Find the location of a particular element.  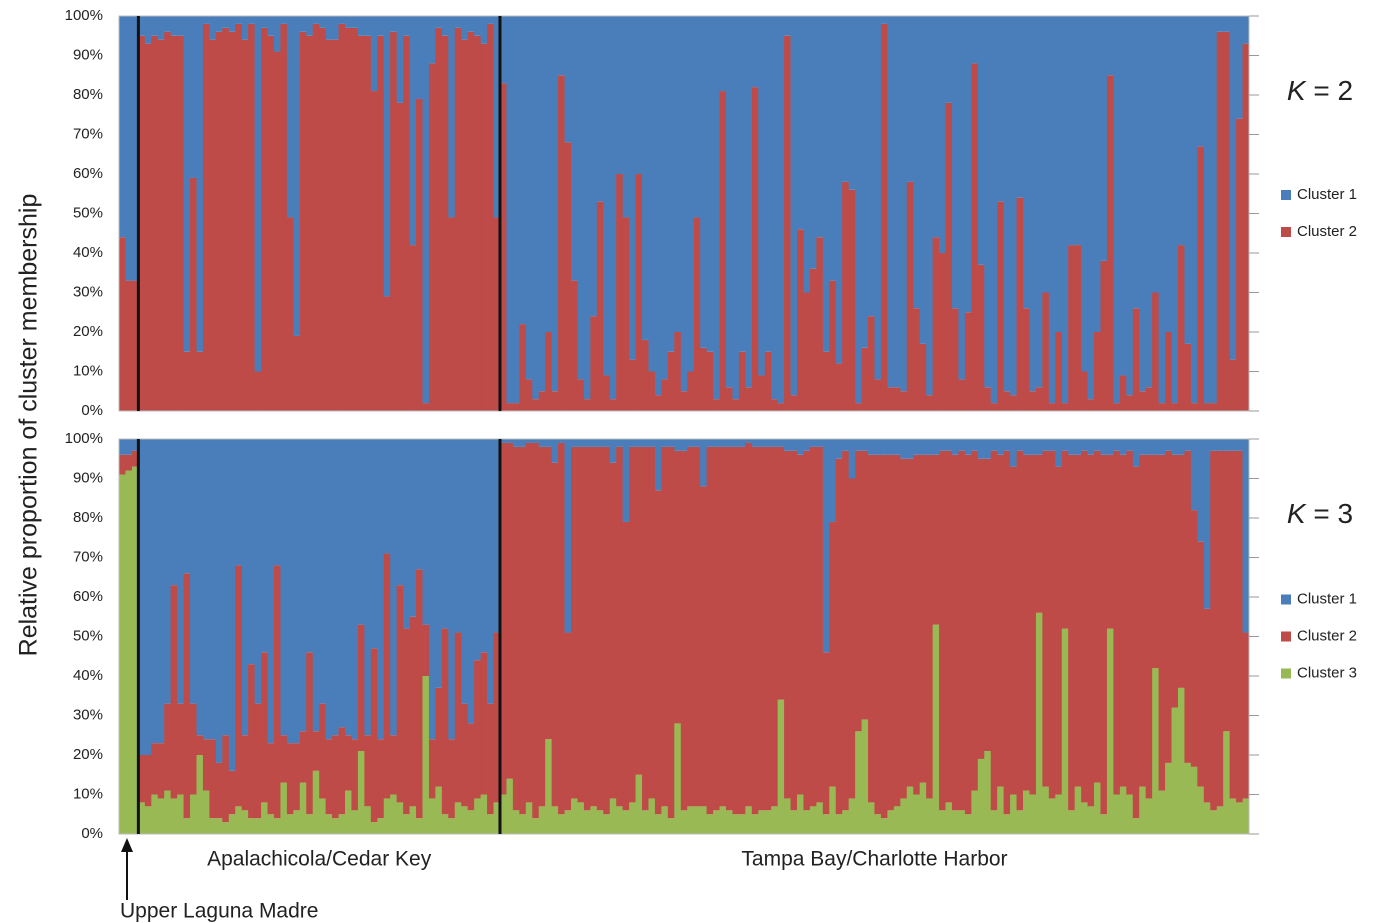

y-tick-label: 70% is located at coordinates (88, 133).